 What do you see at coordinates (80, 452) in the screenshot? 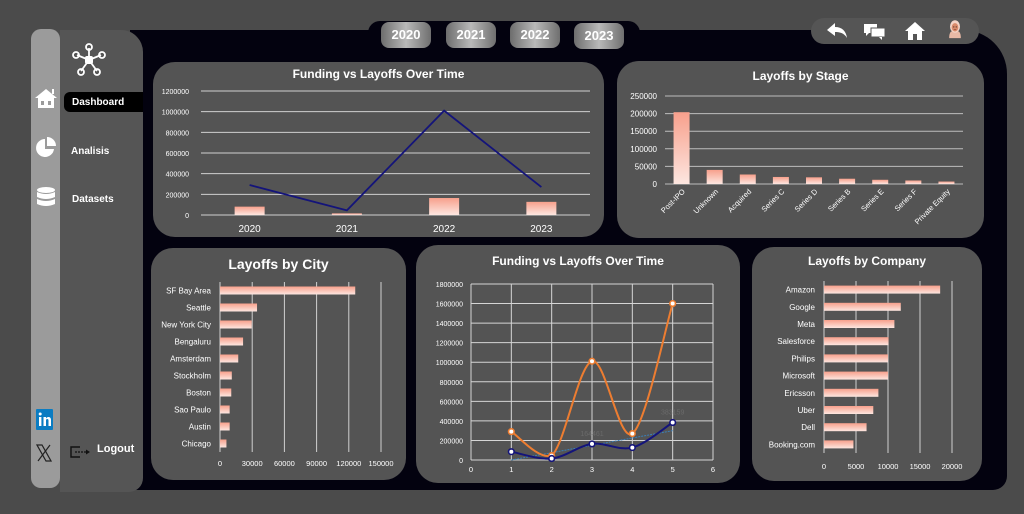
I see `logout-icon` at bounding box center [80, 452].